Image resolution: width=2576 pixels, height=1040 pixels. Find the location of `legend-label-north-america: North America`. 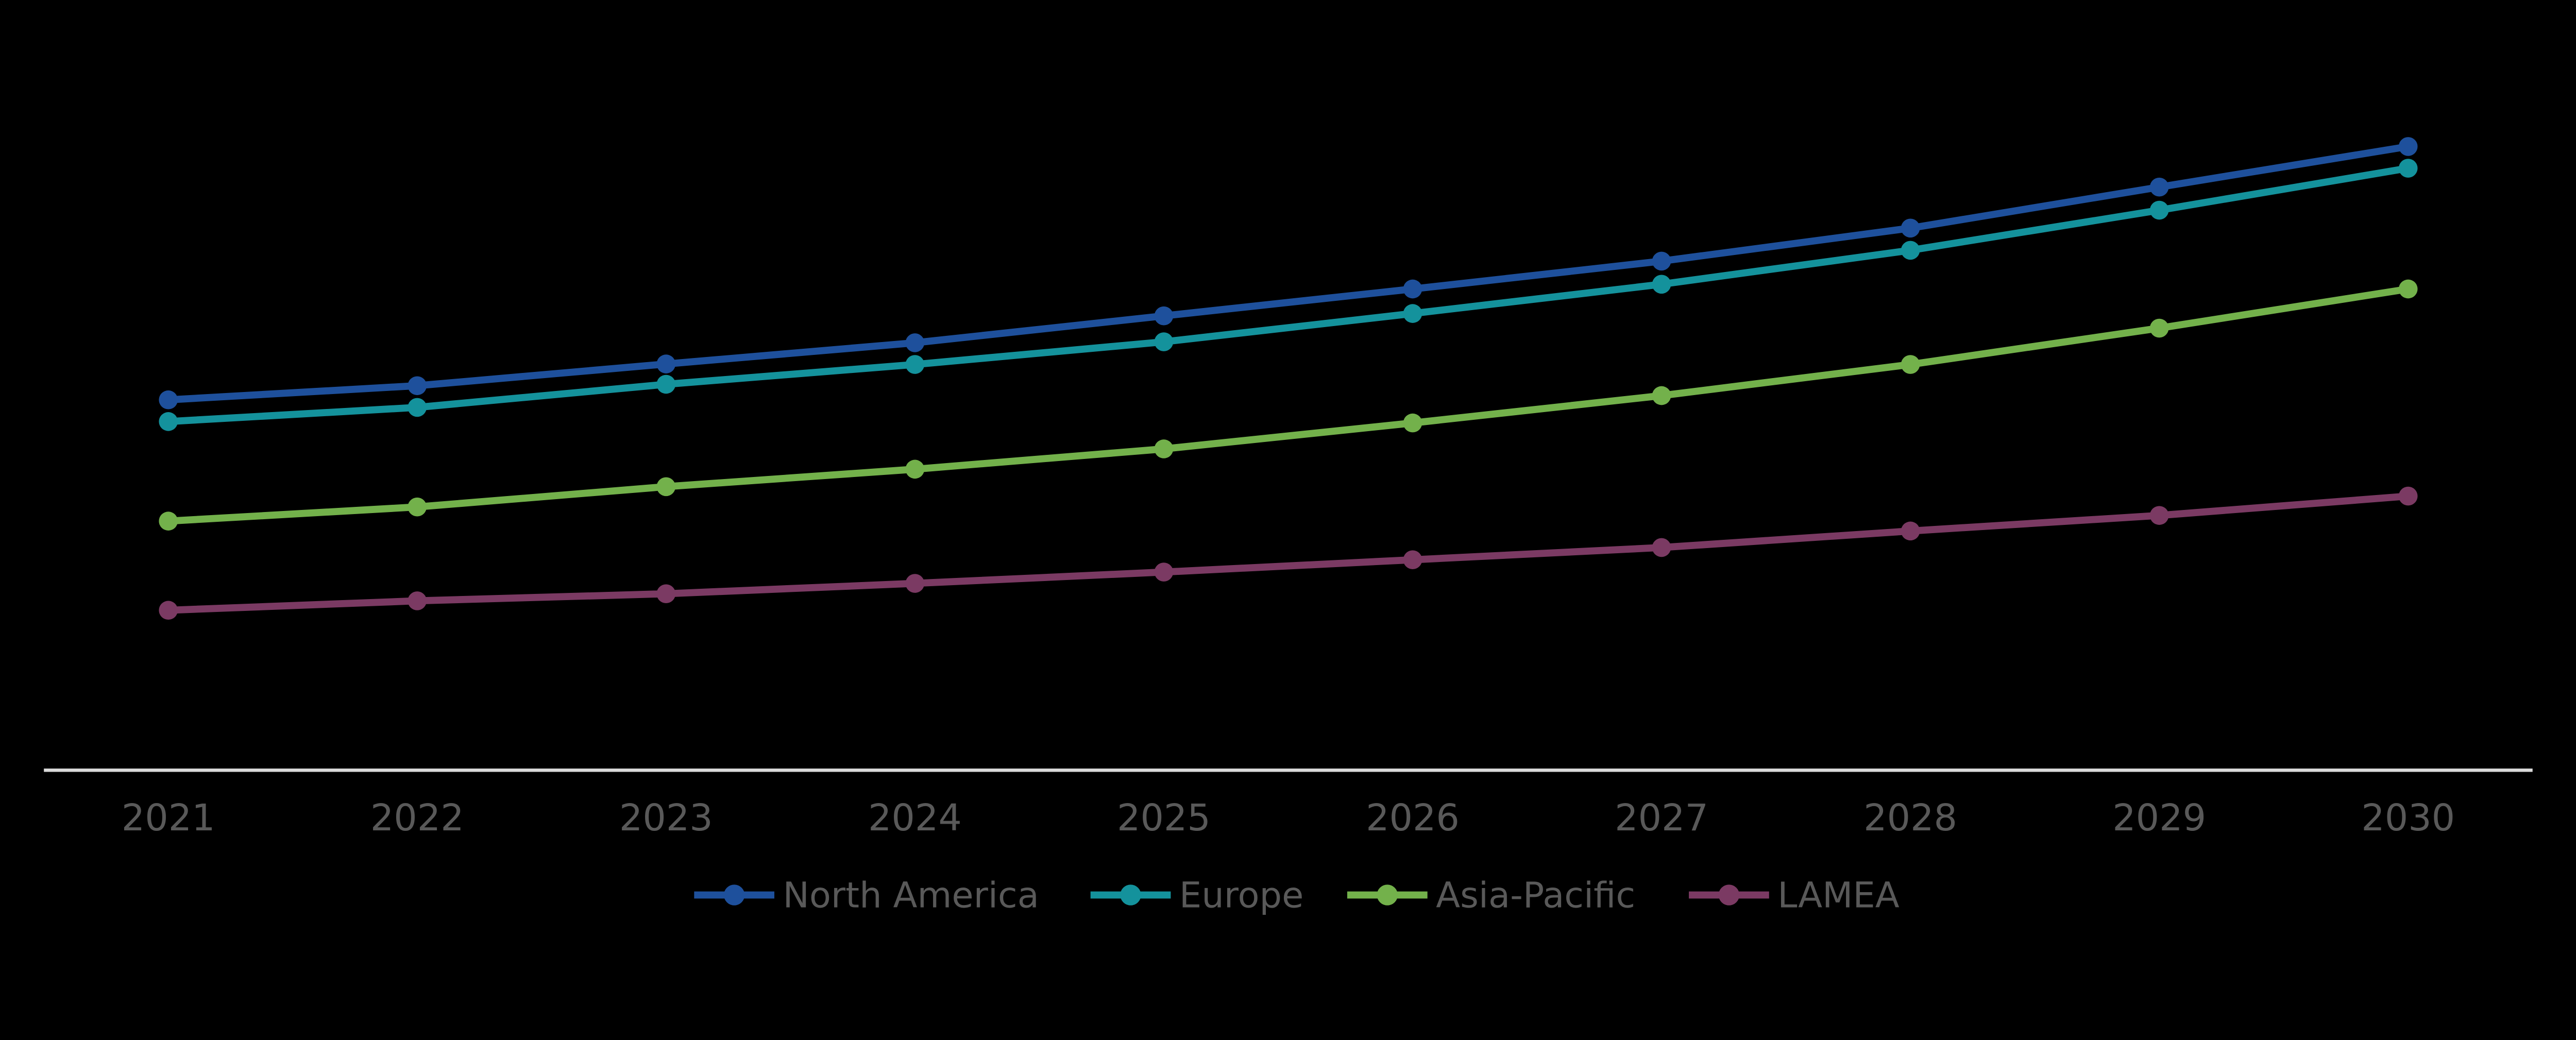

legend-label-north-america: North America is located at coordinates (911, 895).